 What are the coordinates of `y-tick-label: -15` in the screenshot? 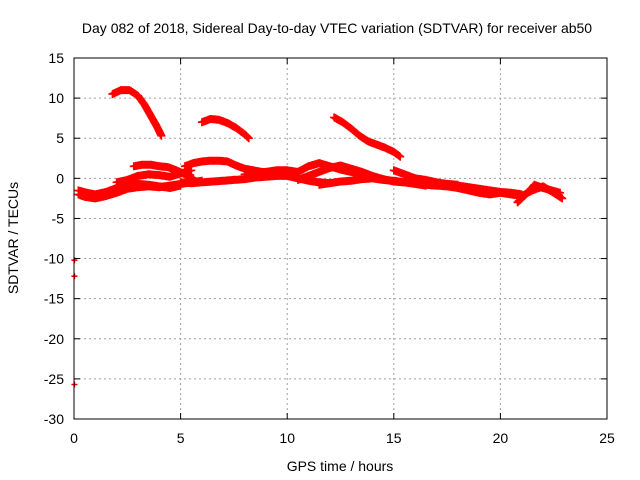 It's located at (54, 299).